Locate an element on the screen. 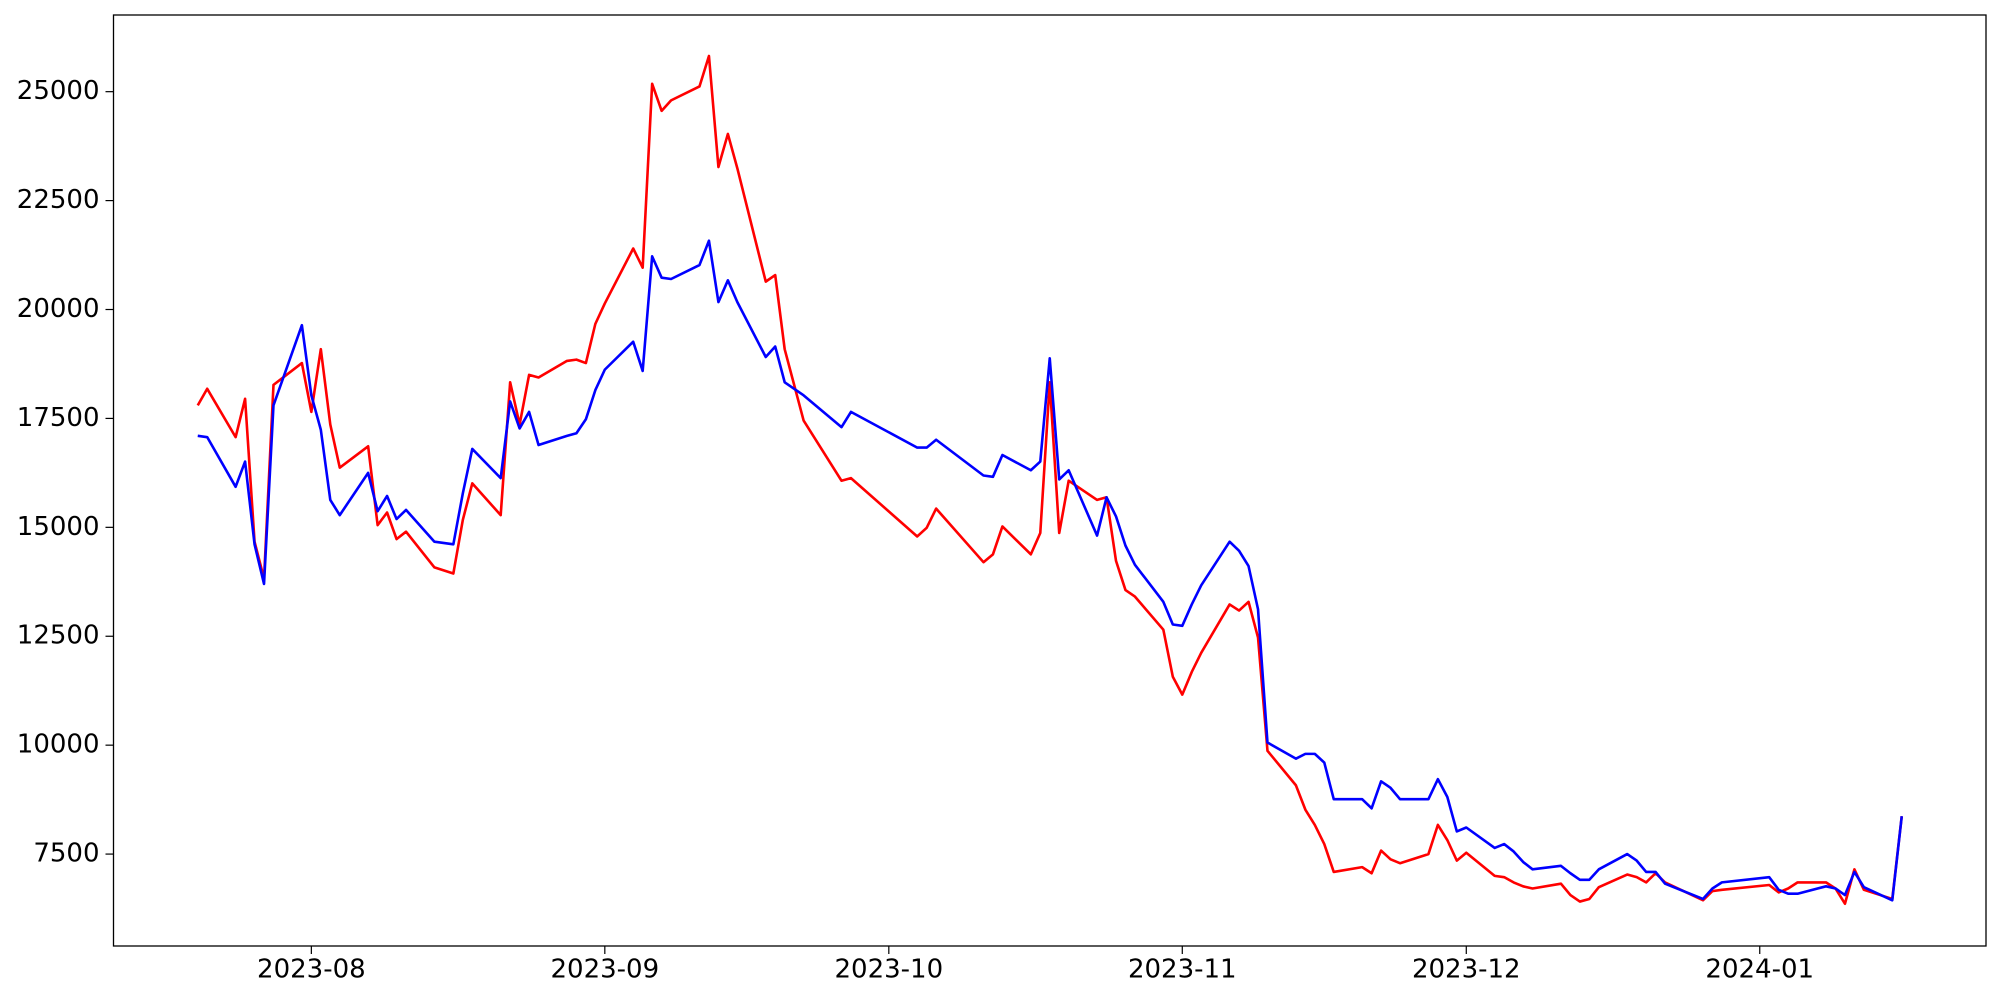  y-tick-label: 10000 is located at coordinates (58, 745).